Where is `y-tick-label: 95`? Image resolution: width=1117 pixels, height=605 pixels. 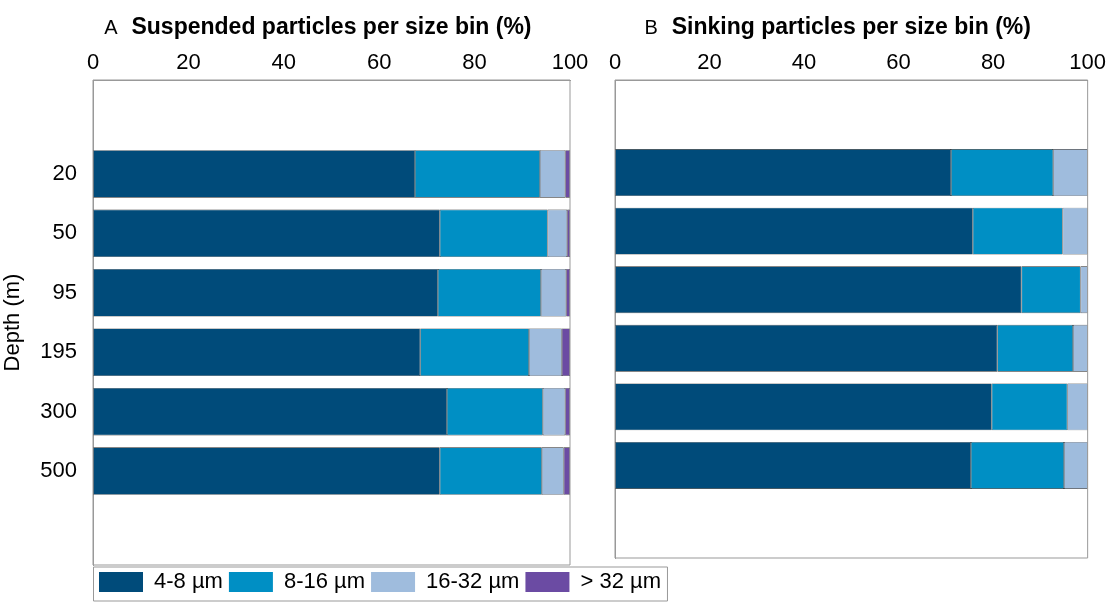 y-tick-label: 95 is located at coordinates (64, 291).